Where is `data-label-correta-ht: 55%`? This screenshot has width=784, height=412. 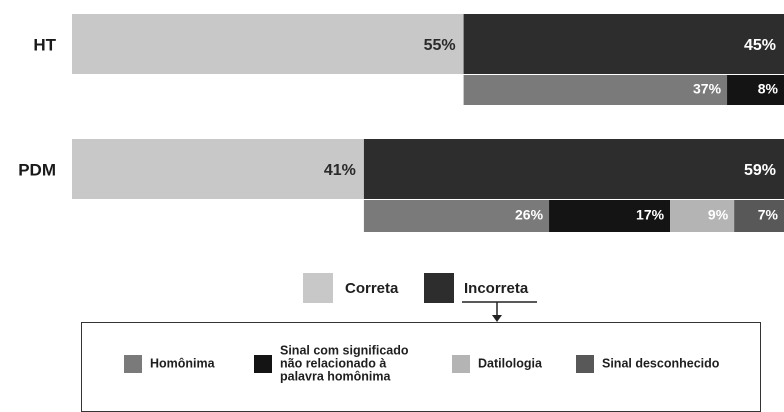 data-label-correta-ht: 55% is located at coordinates (440, 45).